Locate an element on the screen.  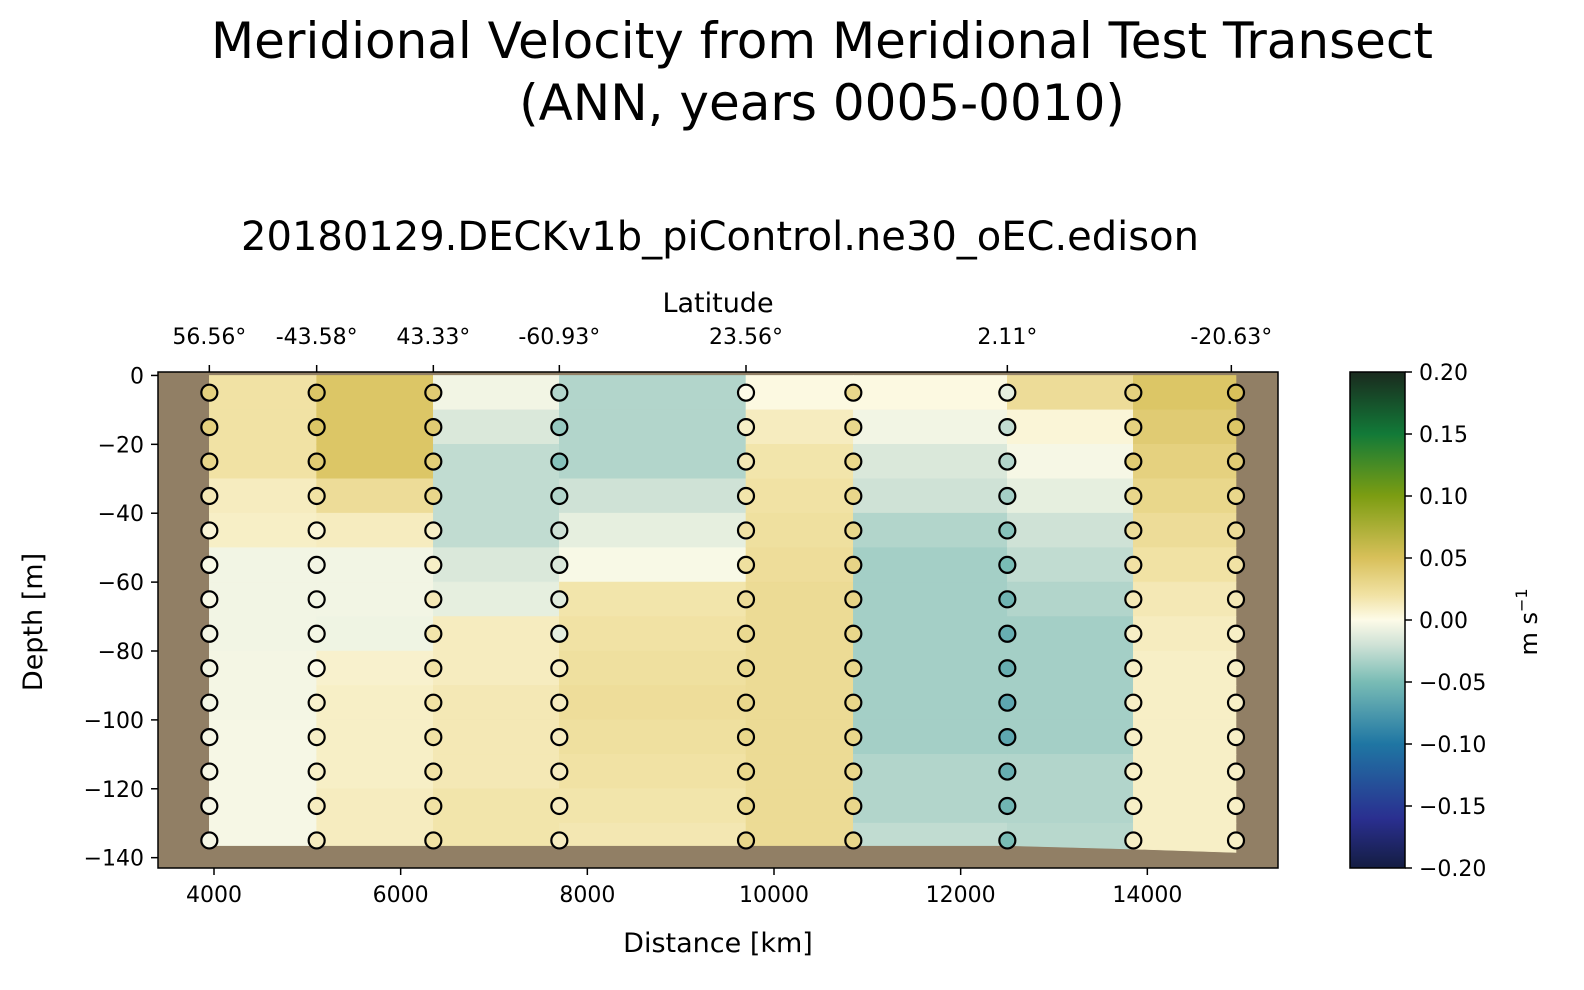
latitude-tick-label: 56.56° is located at coordinates (209, 337).